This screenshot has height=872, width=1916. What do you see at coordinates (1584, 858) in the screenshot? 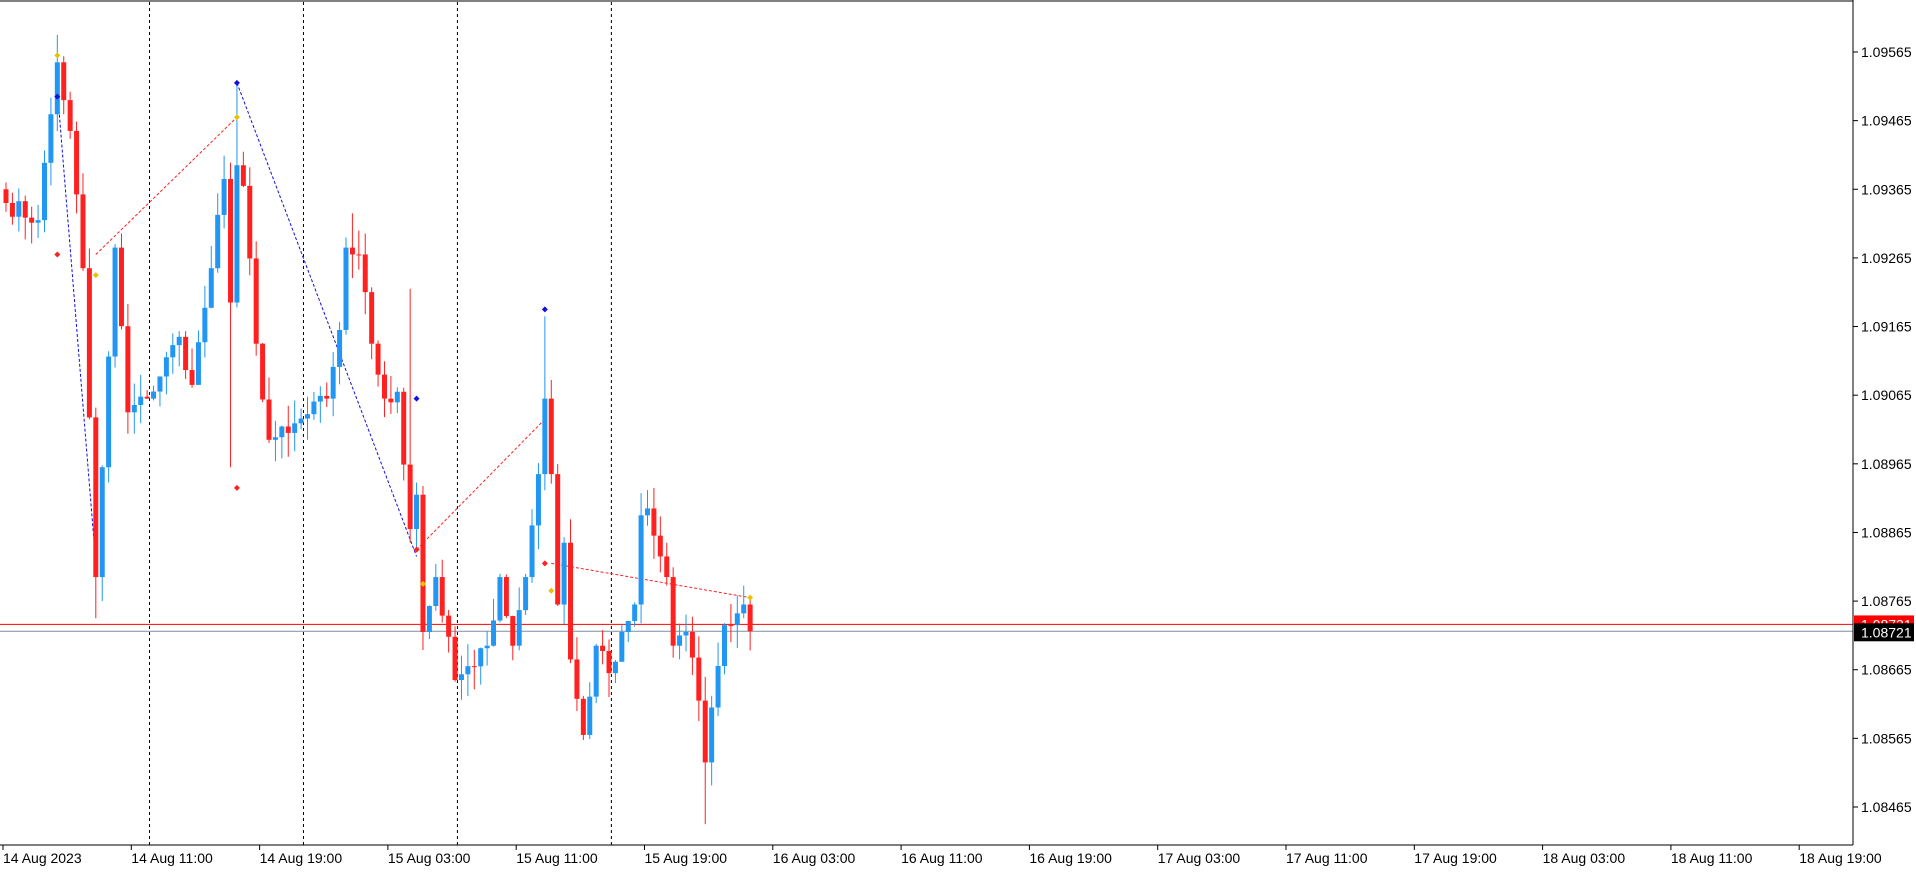
I see `time-tick-label: 18 Aug 03:00` at bounding box center [1584, 858].